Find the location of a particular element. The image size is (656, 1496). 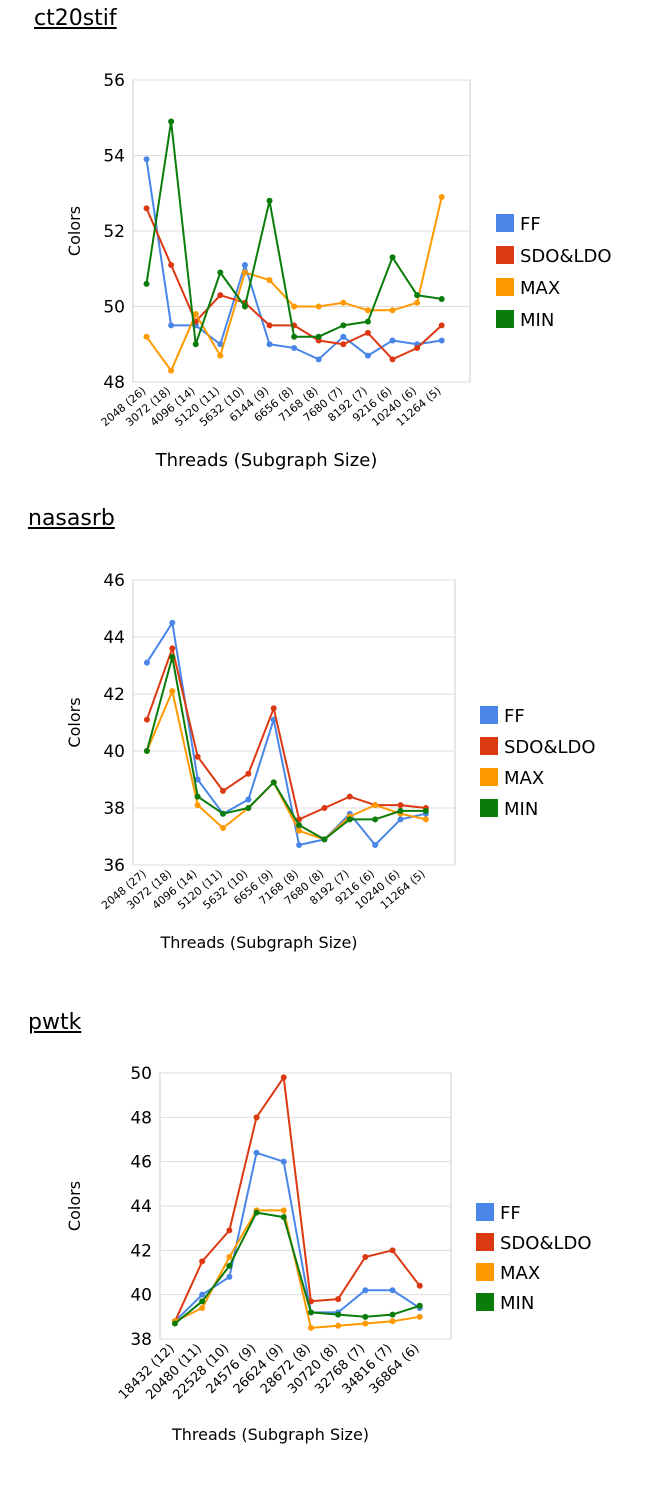

y-axis-title: Colors is located at coordinates (74, 1206).